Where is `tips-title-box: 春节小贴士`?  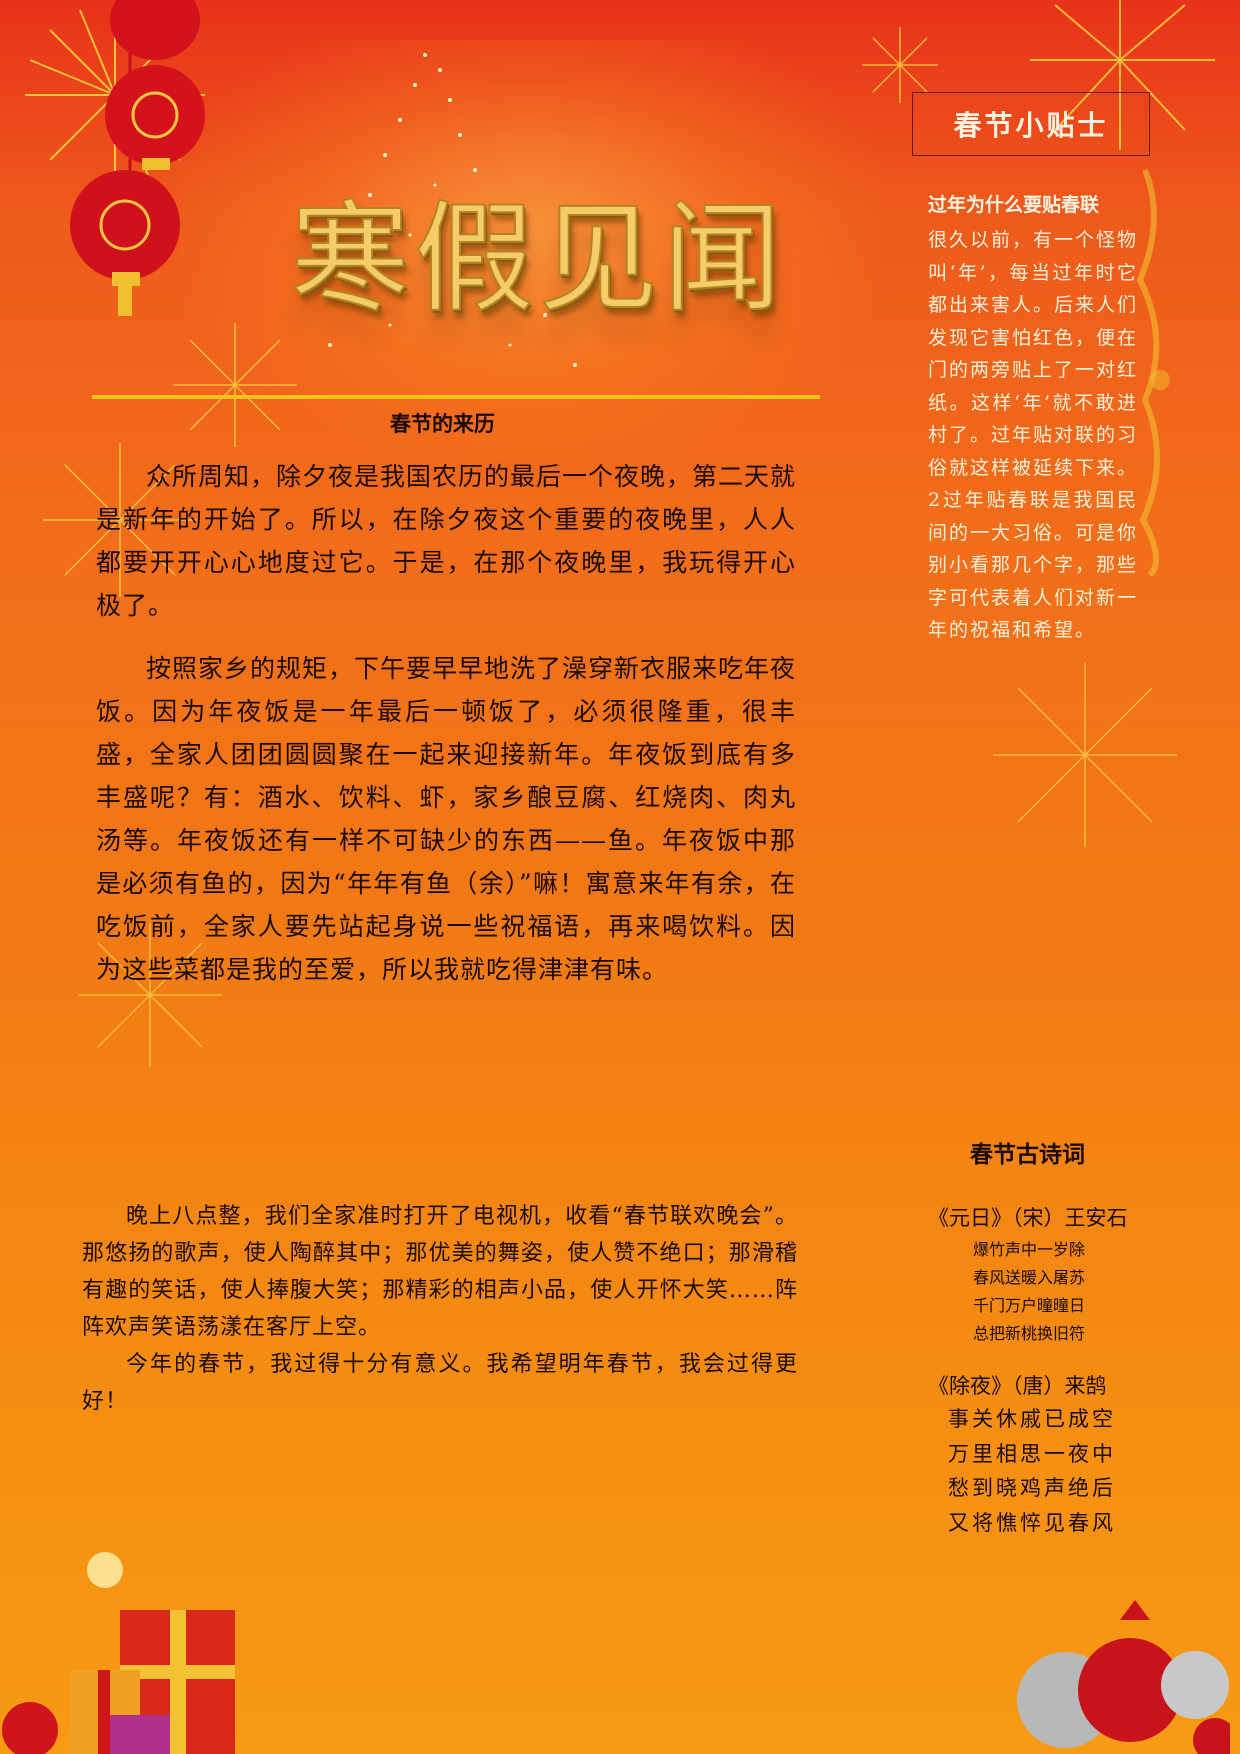
tips-title-box: 春节小贴士 is located at coordinates (1031, 124).